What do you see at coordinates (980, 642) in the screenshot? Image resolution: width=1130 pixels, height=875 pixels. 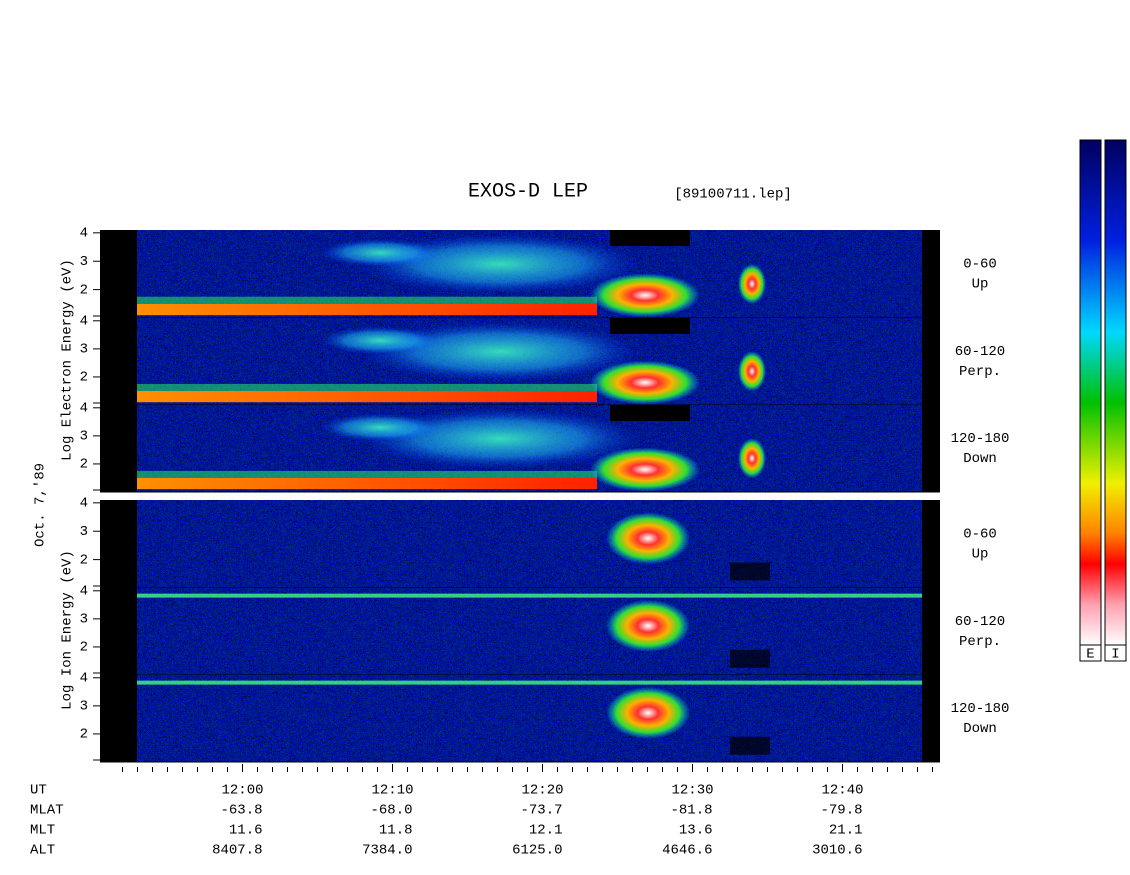 I see `direction-label: Perp.` at bounding box center [980, 642].